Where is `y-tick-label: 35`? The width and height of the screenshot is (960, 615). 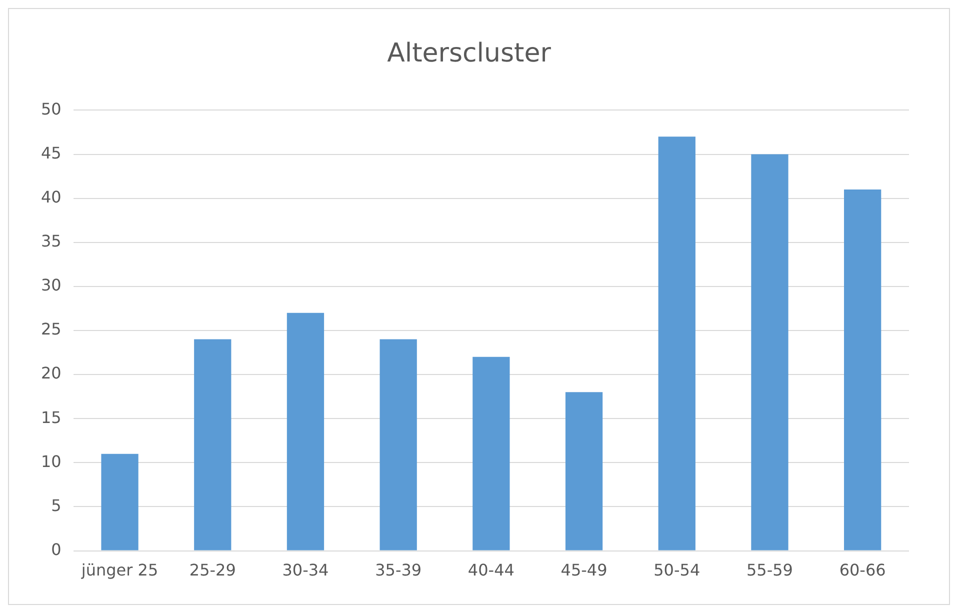 y-tick-label: 35 is located at coordinates (51, 241).